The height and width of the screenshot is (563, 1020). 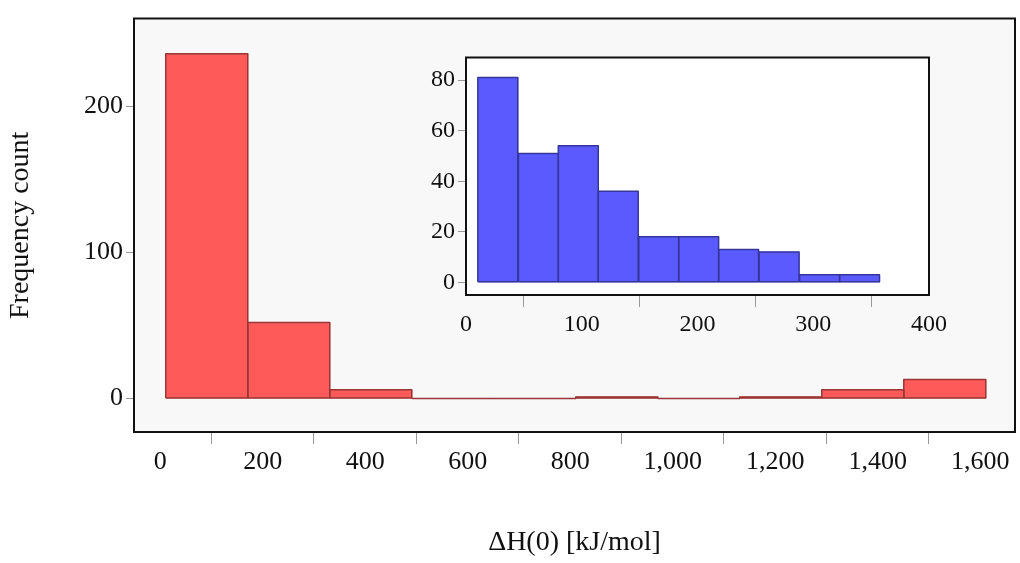 What do you see at coordinates (980, 461) in the screenshot?
I see `x-tick-label: 1,600` at bounding box center [980, 461].